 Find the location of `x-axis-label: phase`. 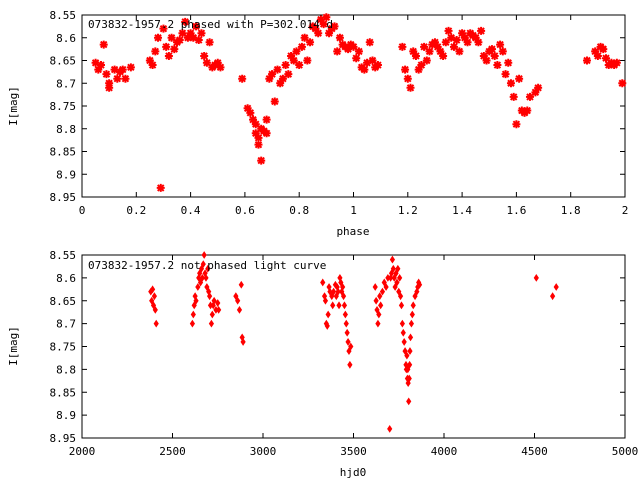

x-axis-label: phase is located at coordinates (352, 231).